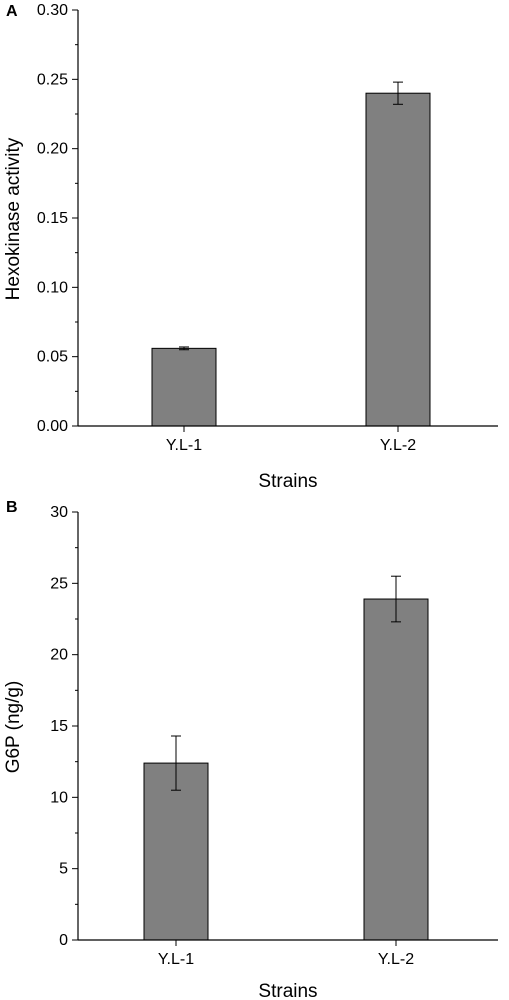 This screenshot has height=1000, width=509. What do you see at coordinates (291, 440) in the screenshot?
I see `panel-a-x-ticks: Y.L-1 Y.L-2` at bounding box center [291, 440].